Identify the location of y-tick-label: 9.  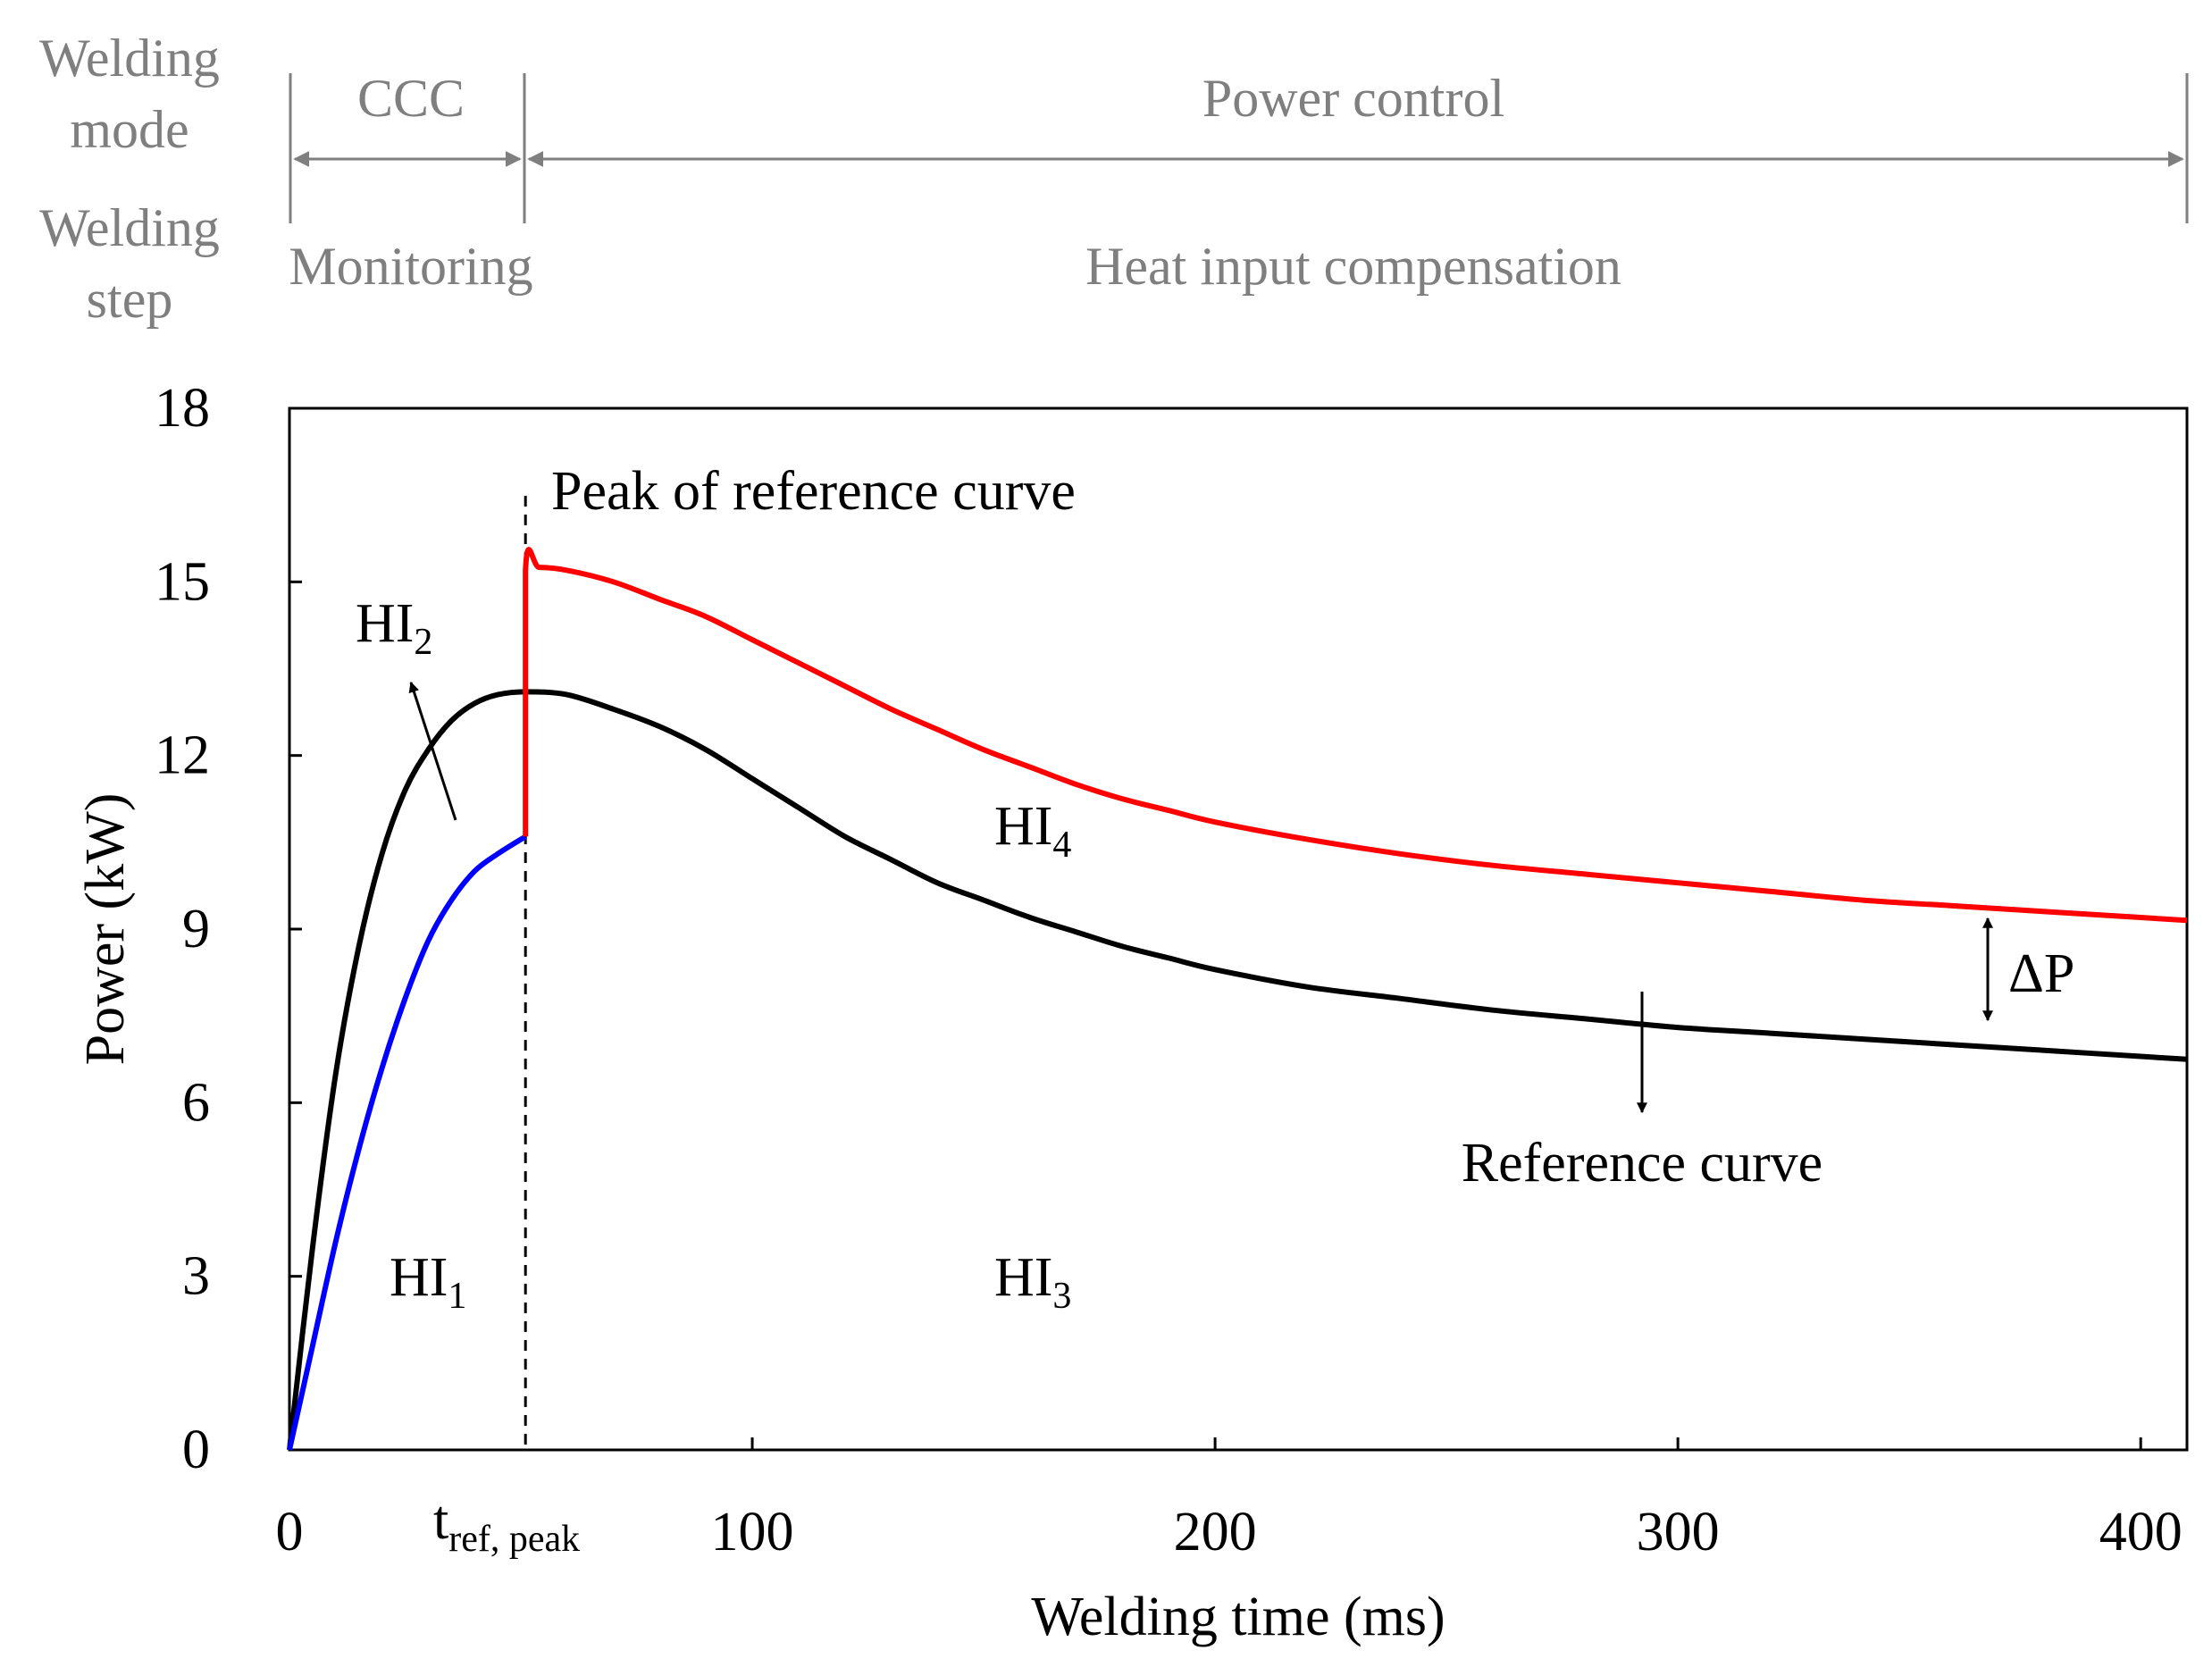
(196, 929).